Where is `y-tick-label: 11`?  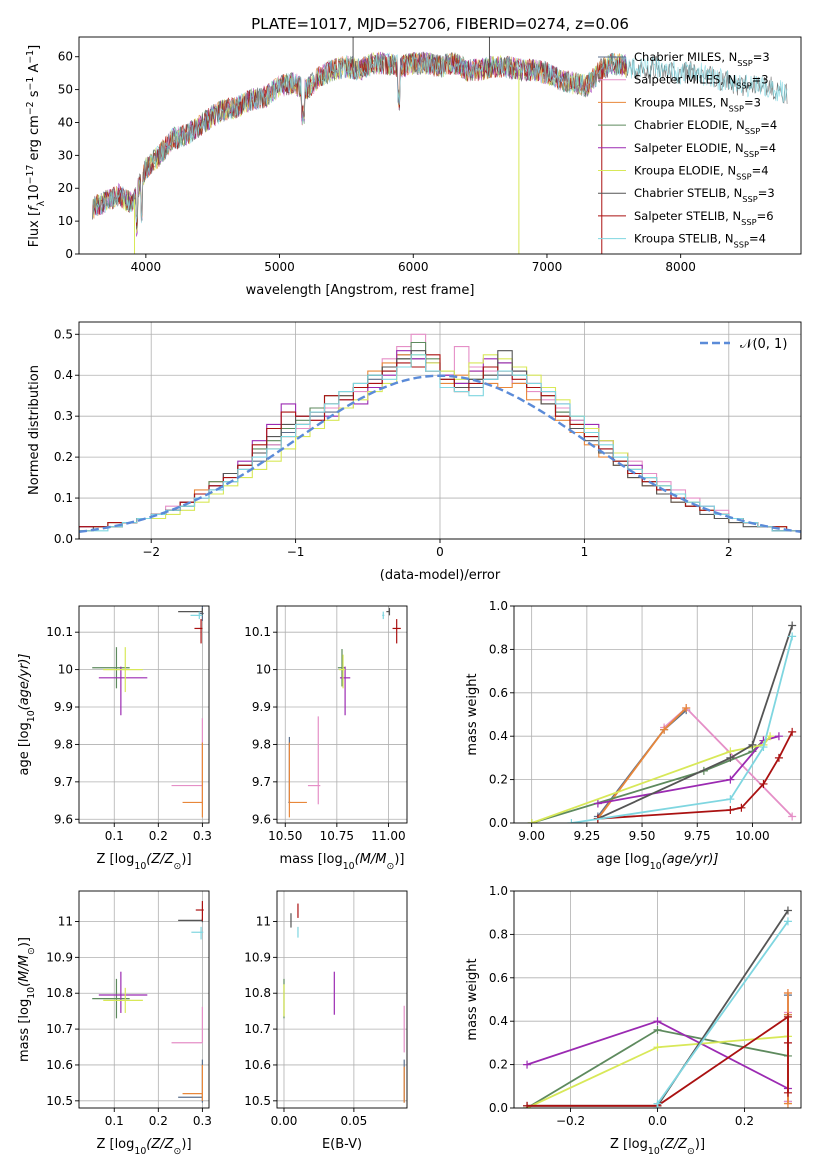
y-tick-label: 11 is located at coordinates (263, 921).